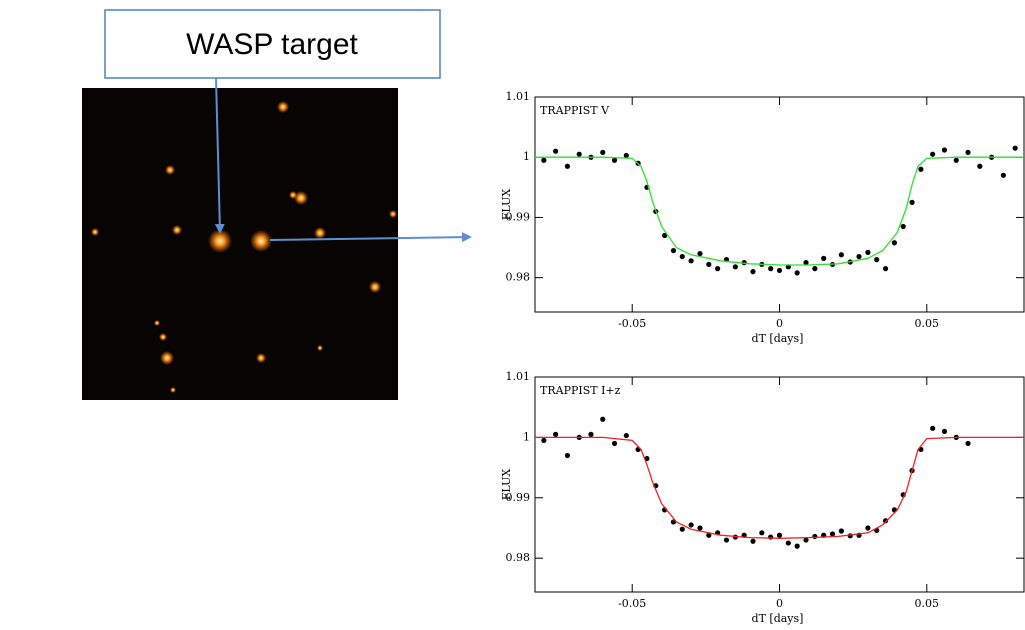  What do you see at coordinates (580, 390) in the screenshot?
I see `annotation: TRAPPIST I+z` at bounding box center [580, 390].